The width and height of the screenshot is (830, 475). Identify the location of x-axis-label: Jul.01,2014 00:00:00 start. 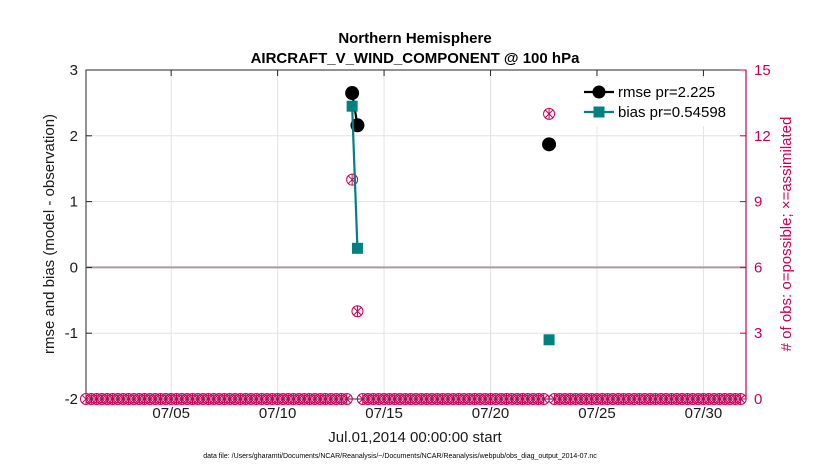
(415, 437).